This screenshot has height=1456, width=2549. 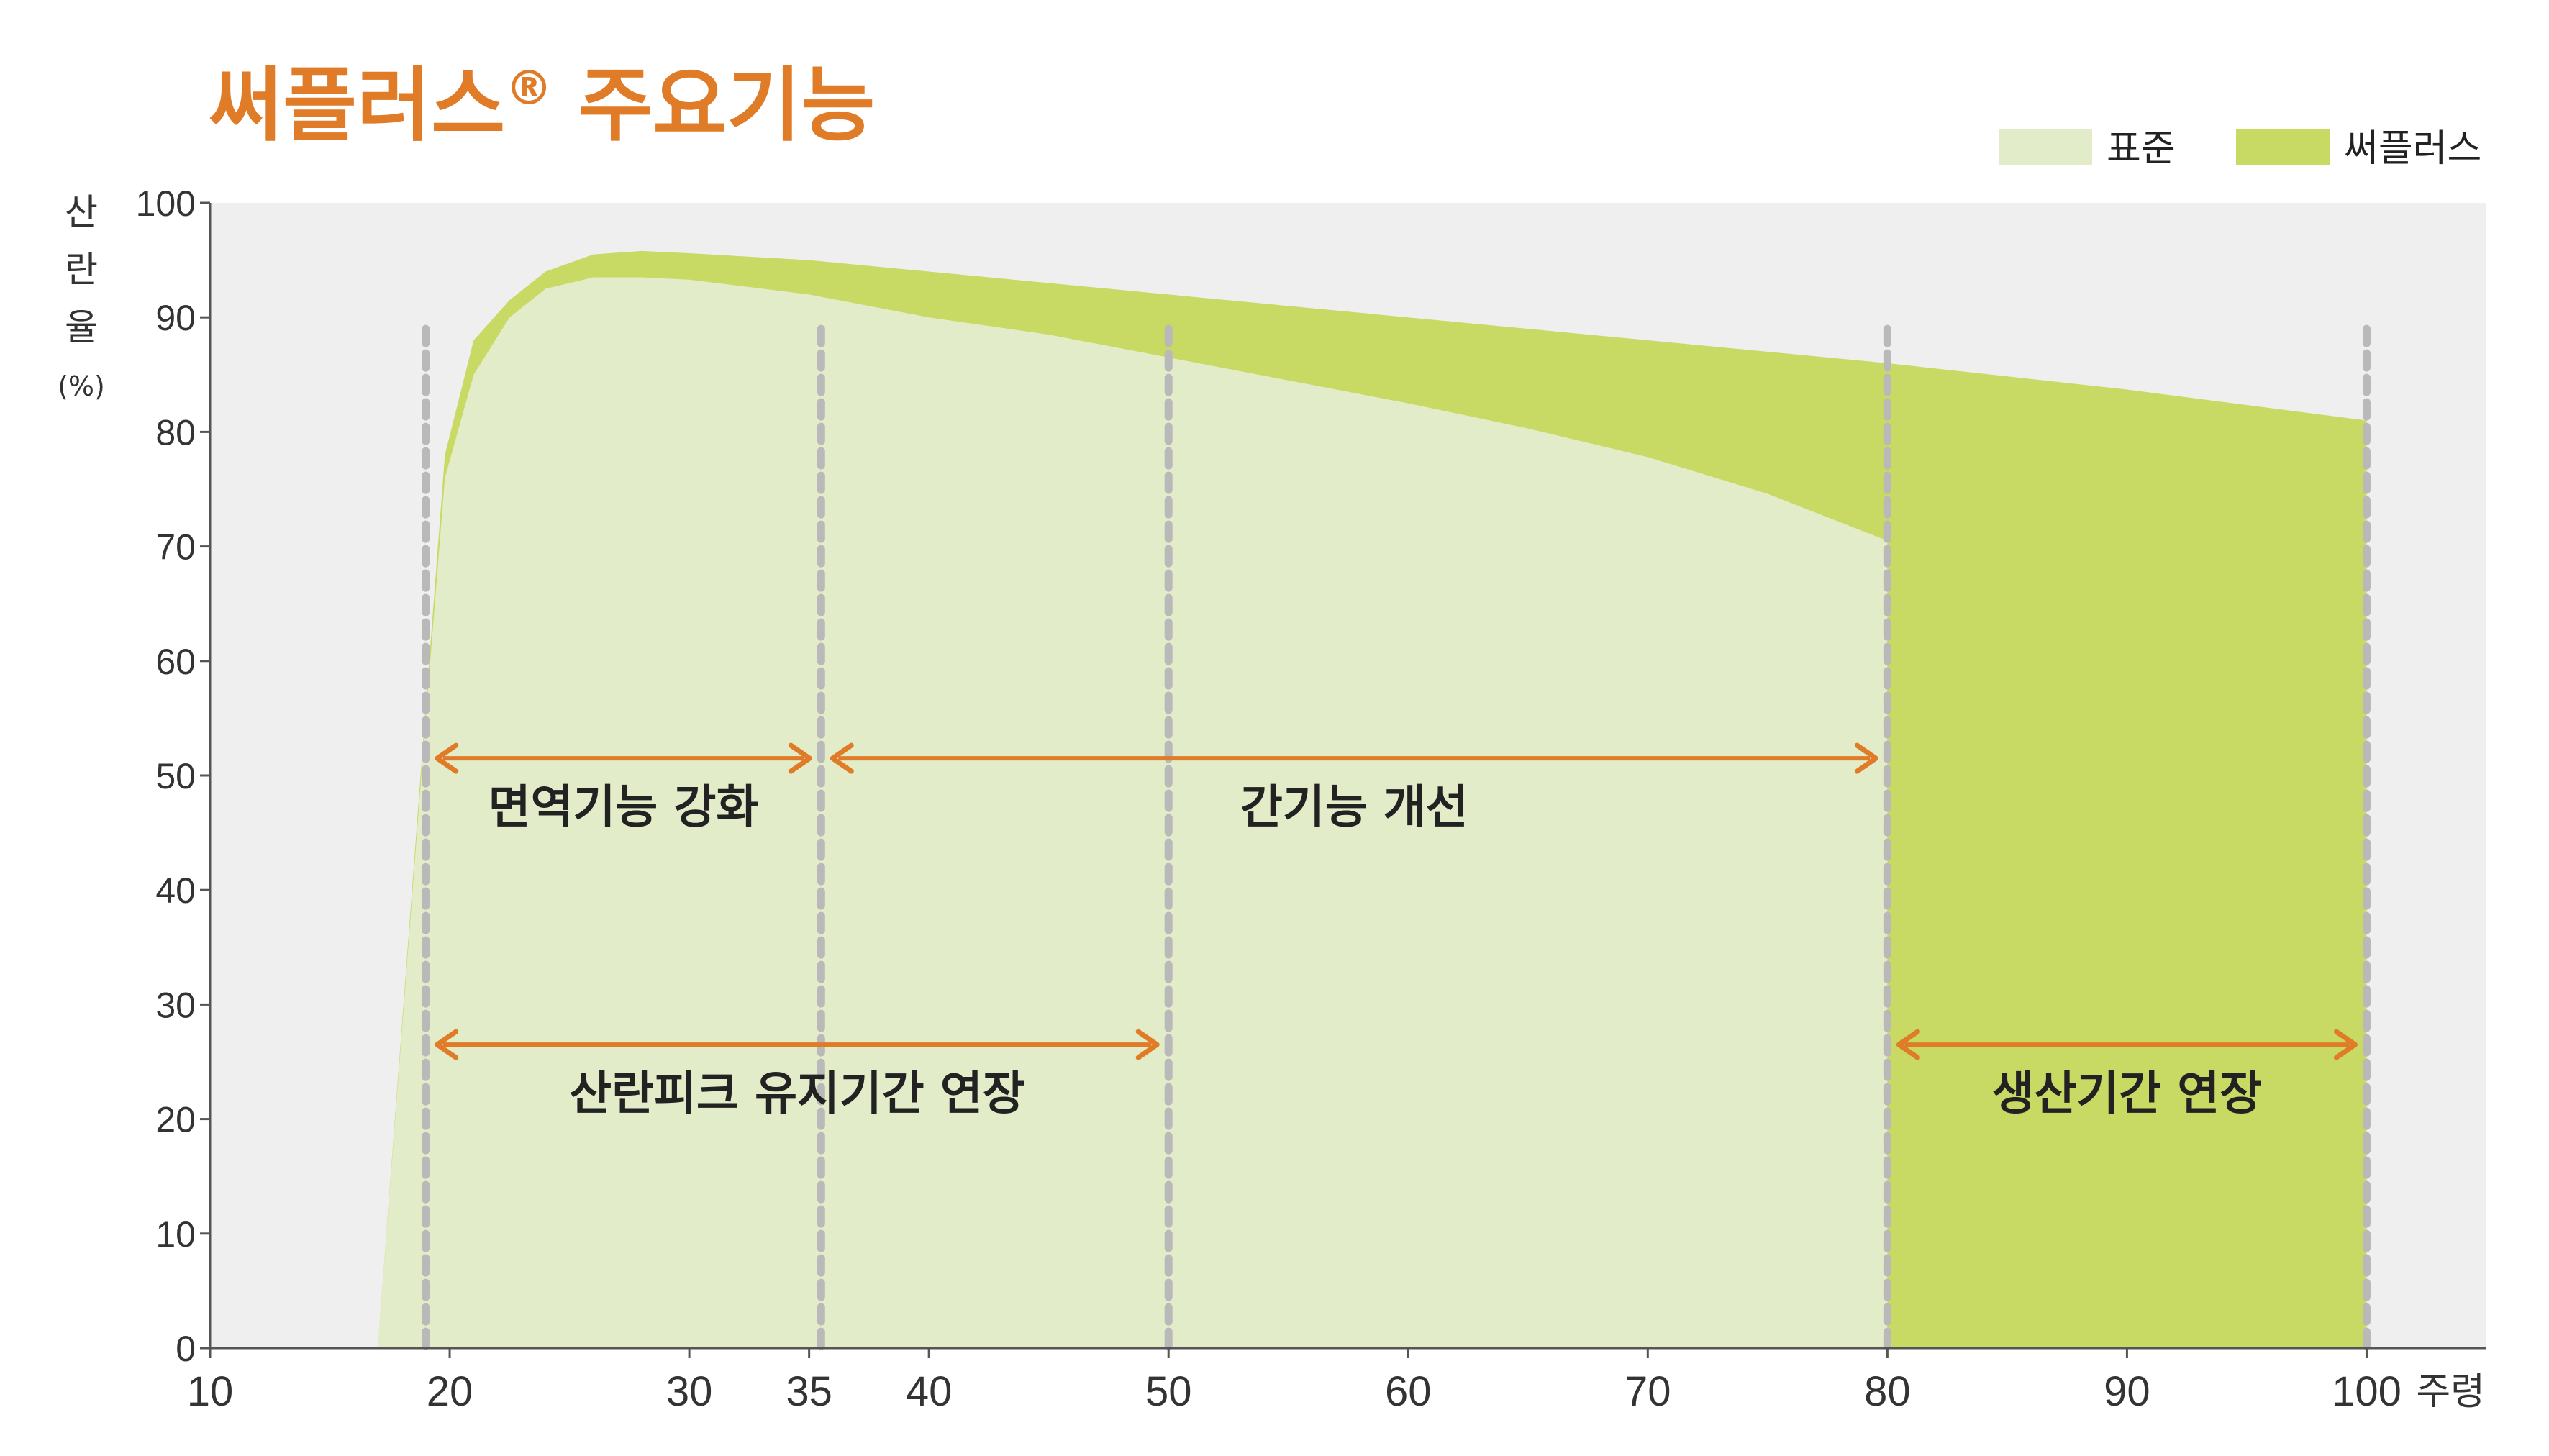 What do you see at coordinates (2127, 1094) in the screenshot?
I see `annotation-label-3: 생산기간 연장` at bounding box center [2127, 1094].